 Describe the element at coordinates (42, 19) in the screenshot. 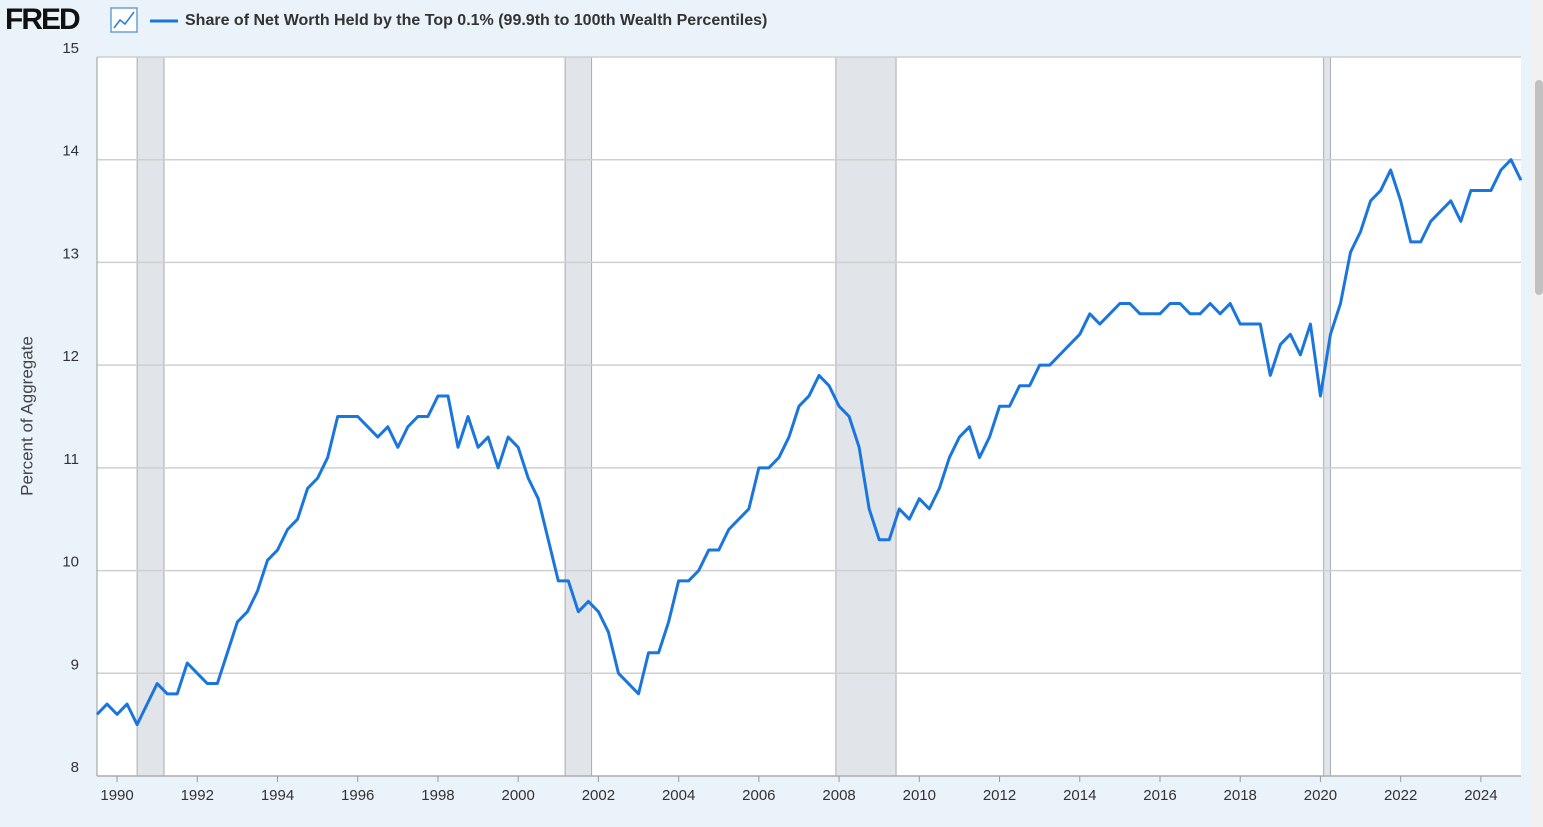

I see `logo: FRED` at that location.